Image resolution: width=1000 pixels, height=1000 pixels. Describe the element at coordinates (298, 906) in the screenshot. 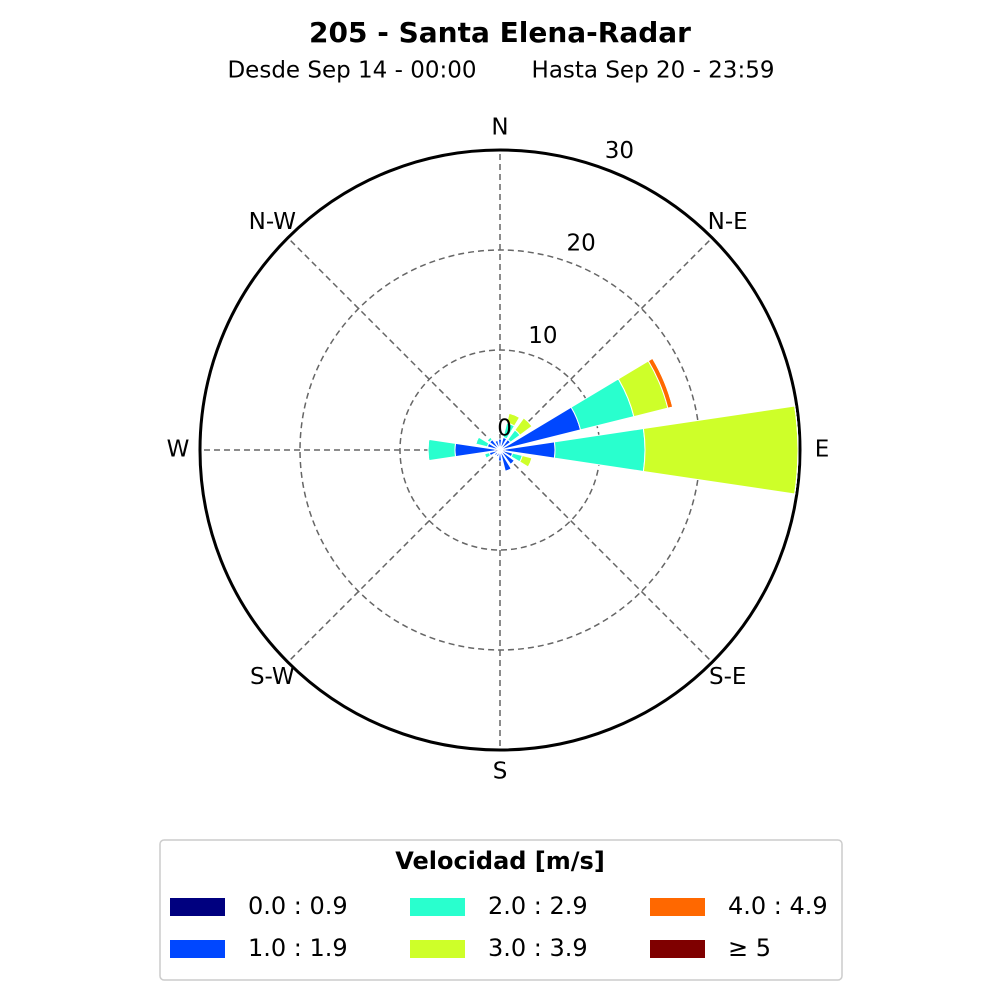

I see `legend-label: 0.0 : 0.9` at that location.